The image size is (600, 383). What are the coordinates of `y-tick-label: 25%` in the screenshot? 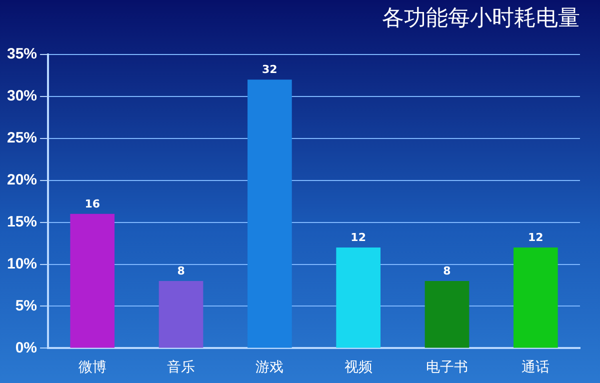 It's located at (22, 137).